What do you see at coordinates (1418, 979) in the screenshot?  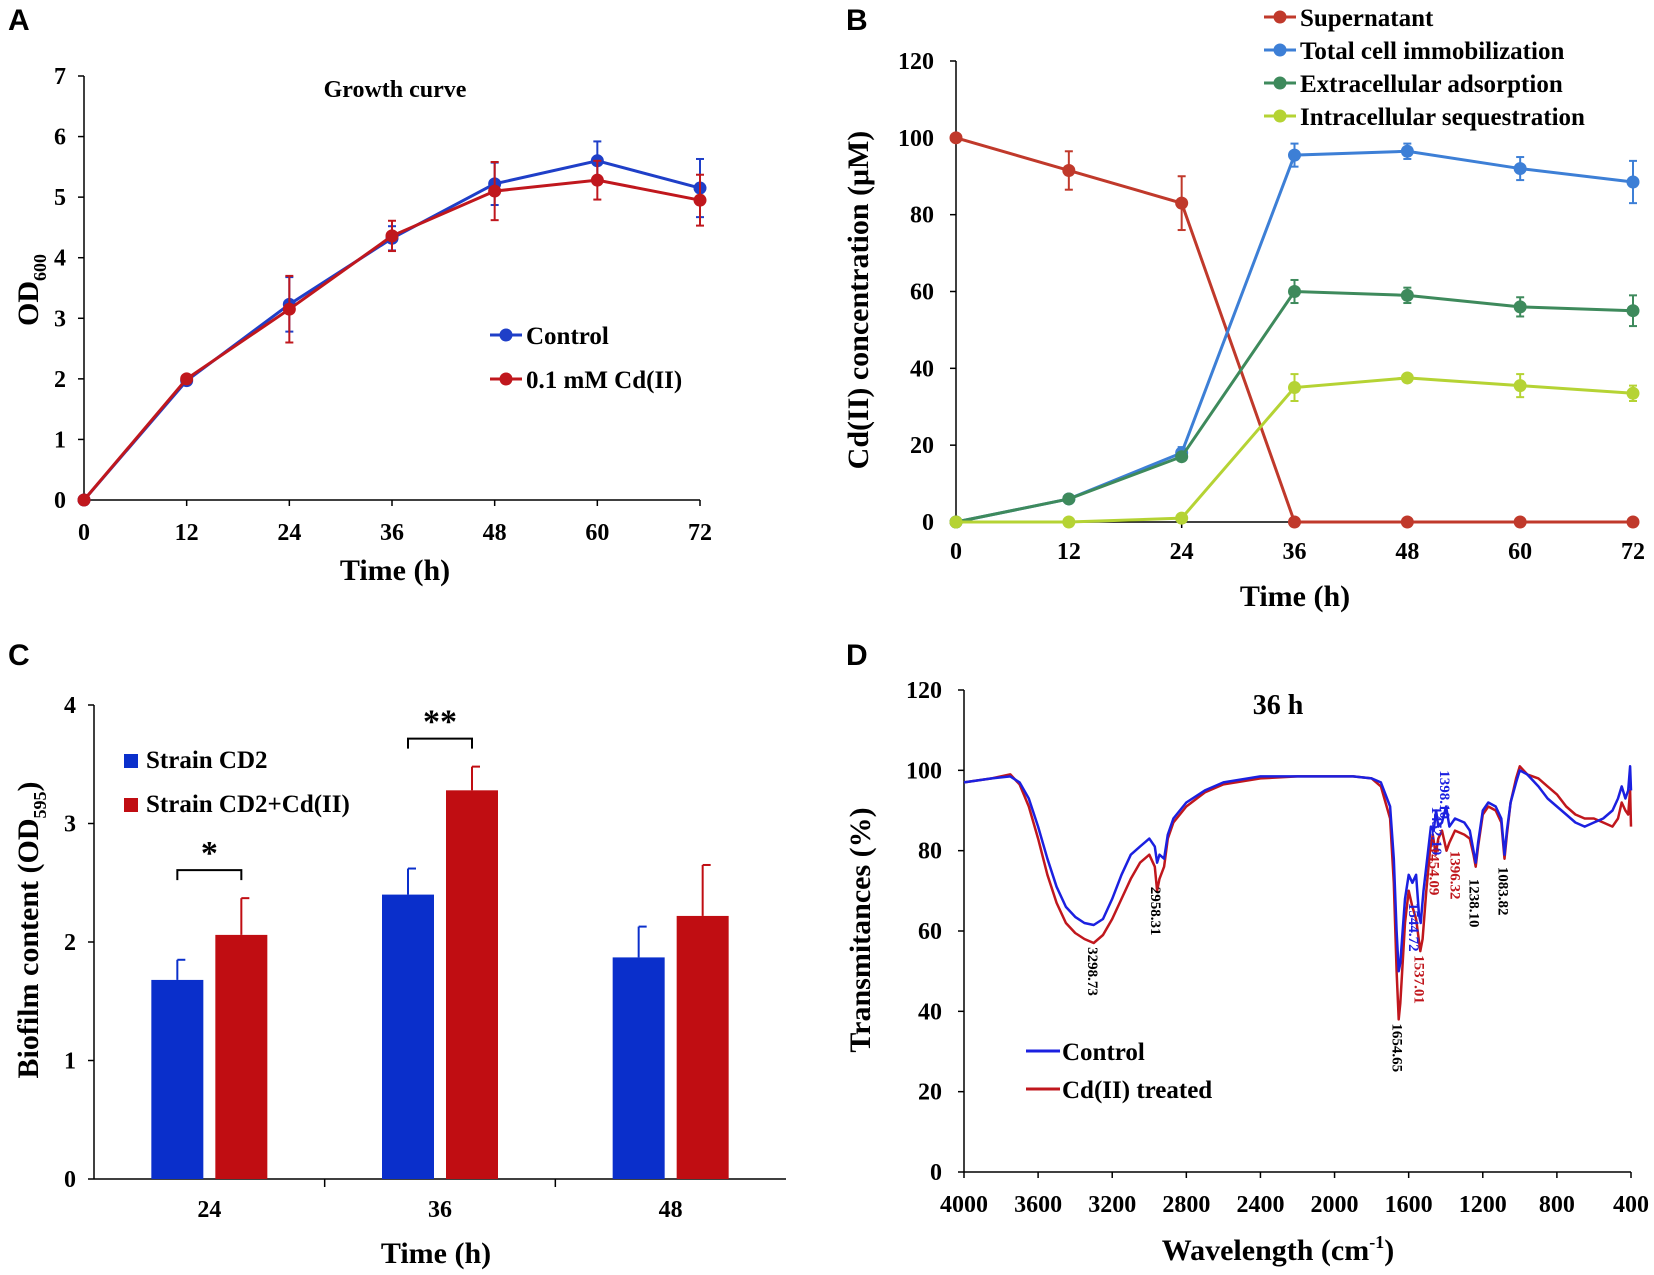 I see `d-peak-label: 1537.01` at bounding box center [1418, 979].